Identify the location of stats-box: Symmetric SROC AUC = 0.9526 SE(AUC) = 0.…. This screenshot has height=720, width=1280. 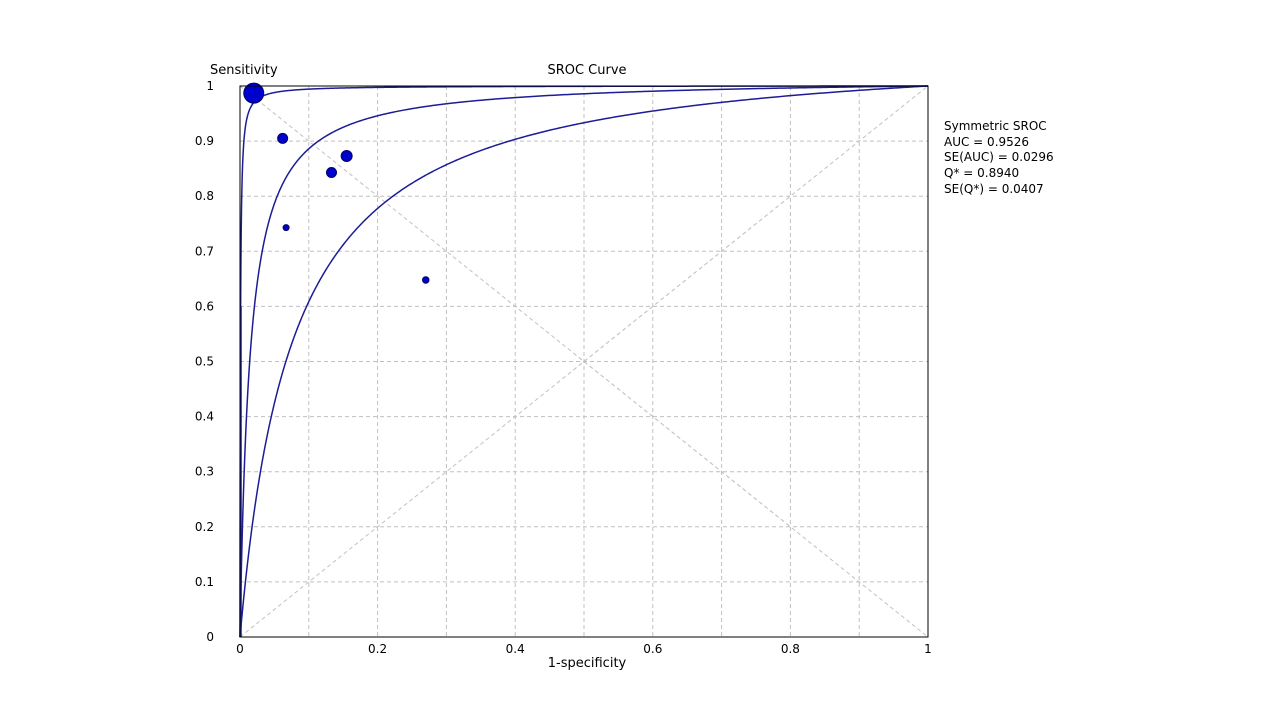
(999, 157).